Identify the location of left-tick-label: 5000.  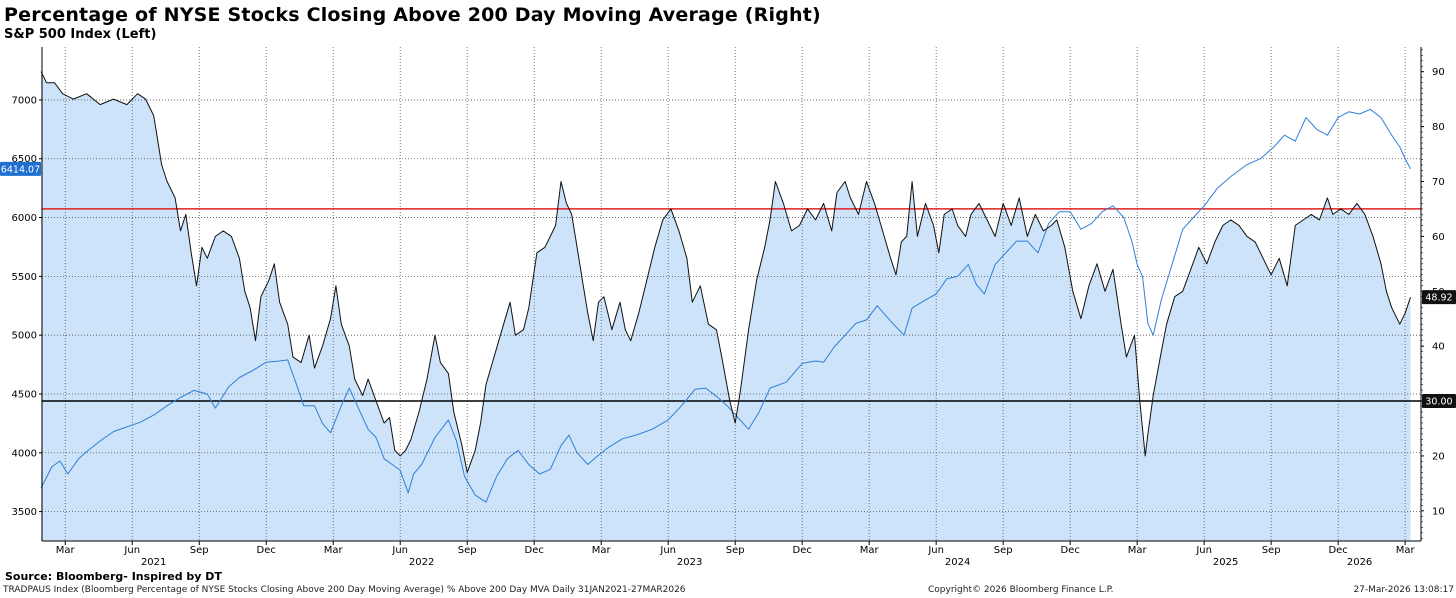
(24, 336).